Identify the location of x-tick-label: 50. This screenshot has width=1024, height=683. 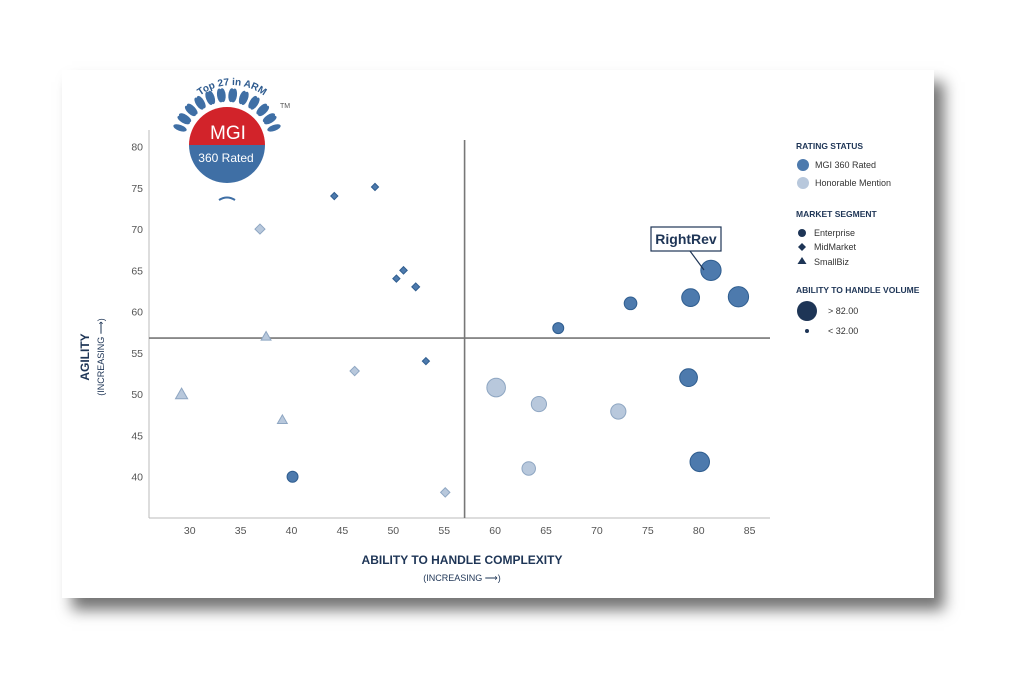
(393, 531).